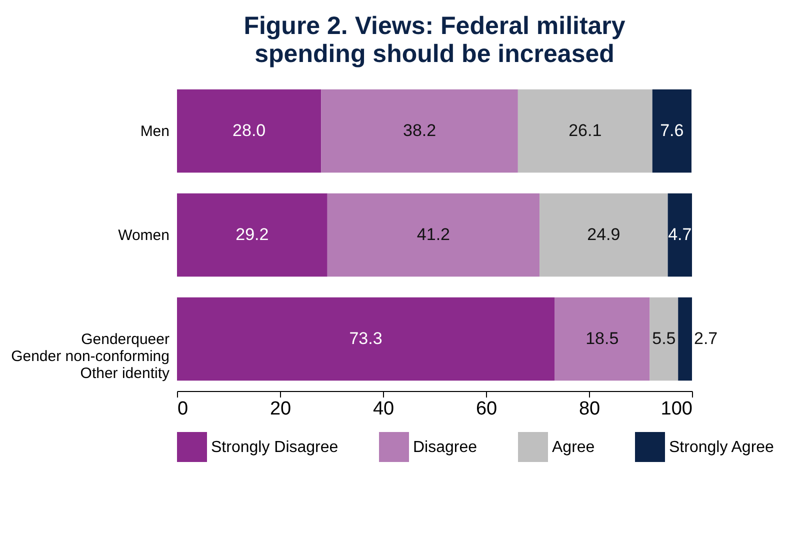 The image size is (793, 533). Describe the element at coordinates (90, 356) in the screenshot. I see `y-tick-label: Genderqueer Gender non-conforming Other identity` at that location.